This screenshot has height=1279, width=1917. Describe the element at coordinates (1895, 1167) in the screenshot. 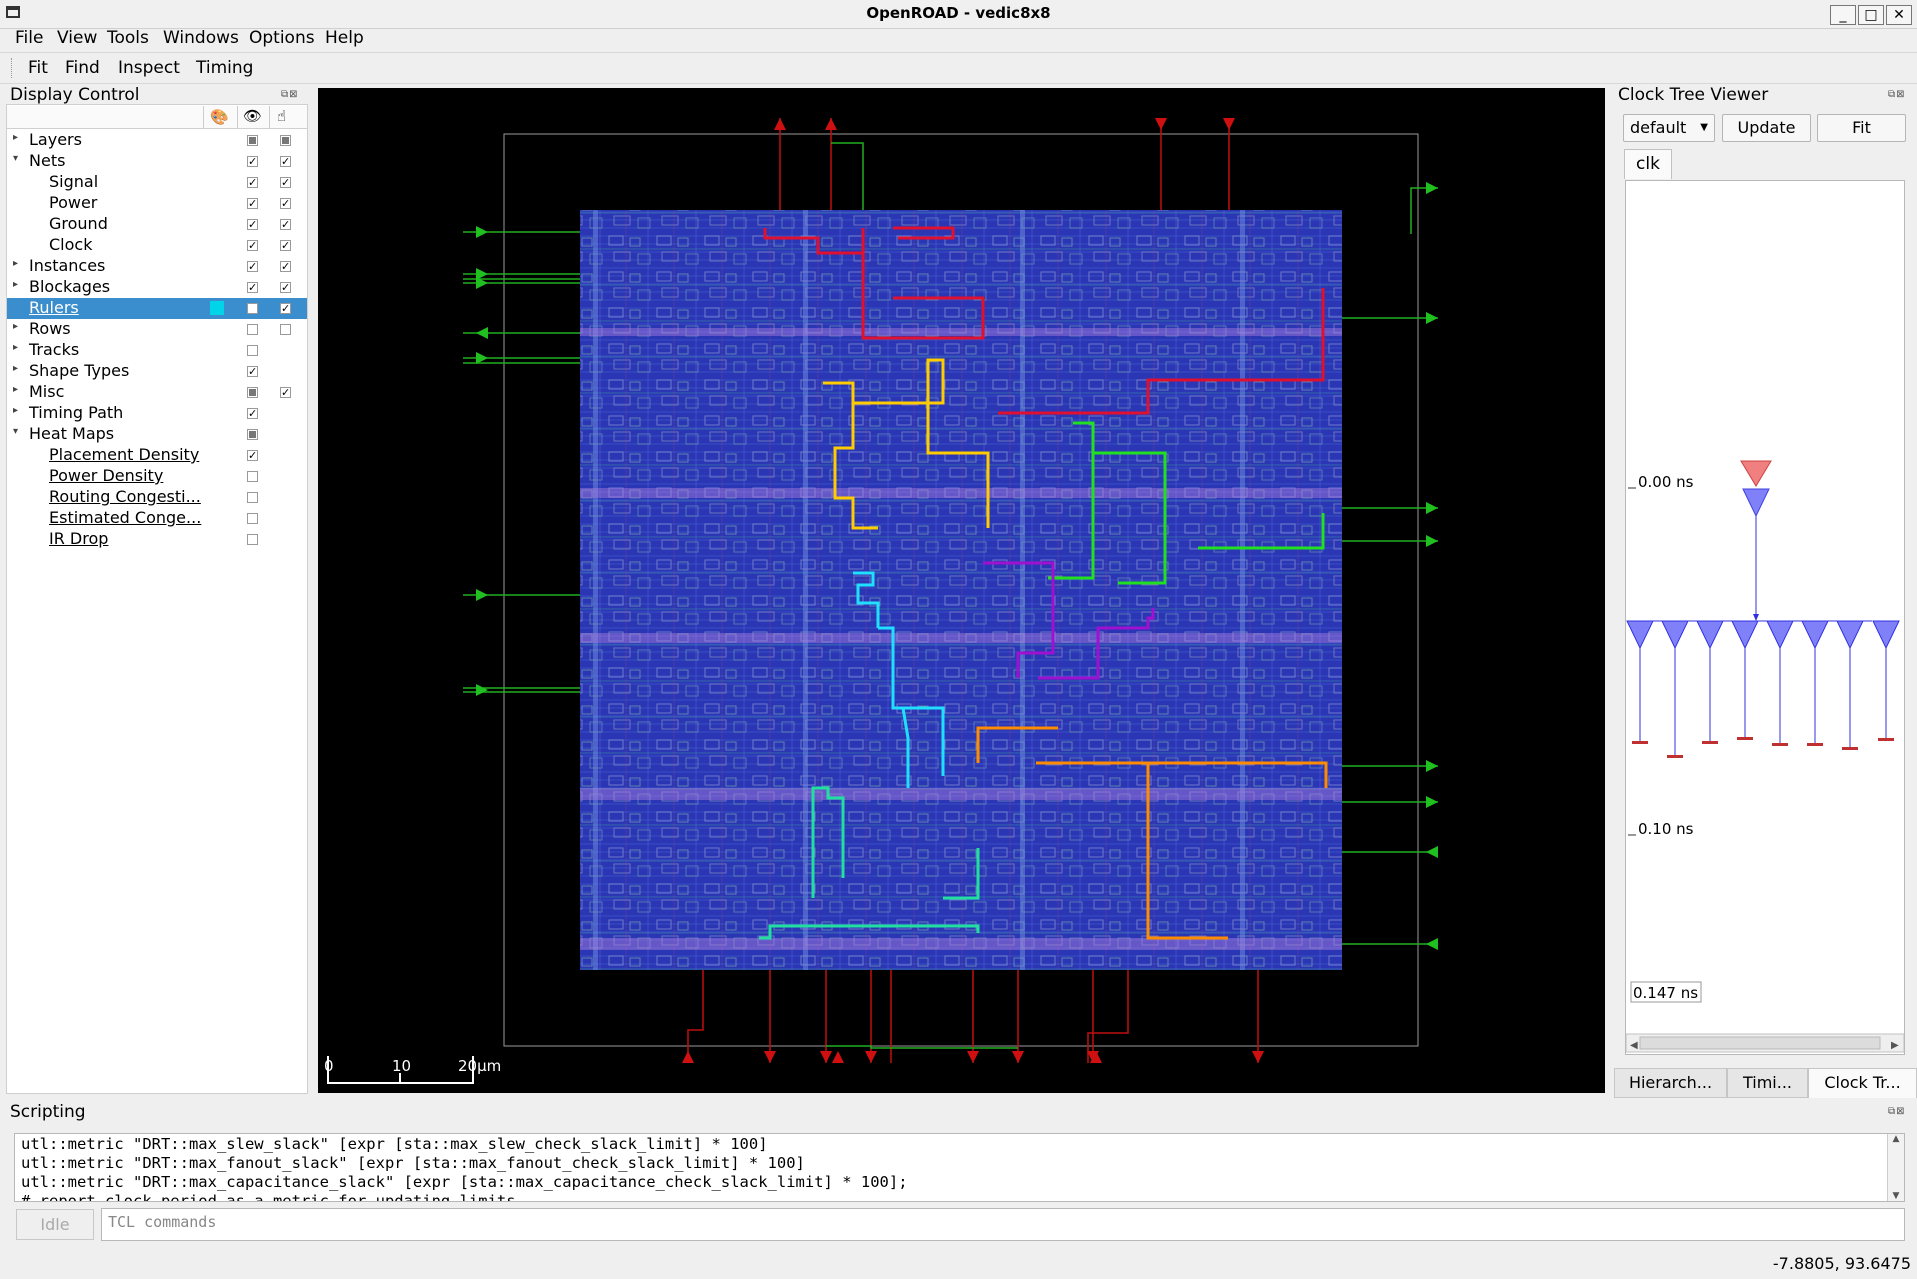

I see `script-vscrollbar: ▲ ▼` at that location.